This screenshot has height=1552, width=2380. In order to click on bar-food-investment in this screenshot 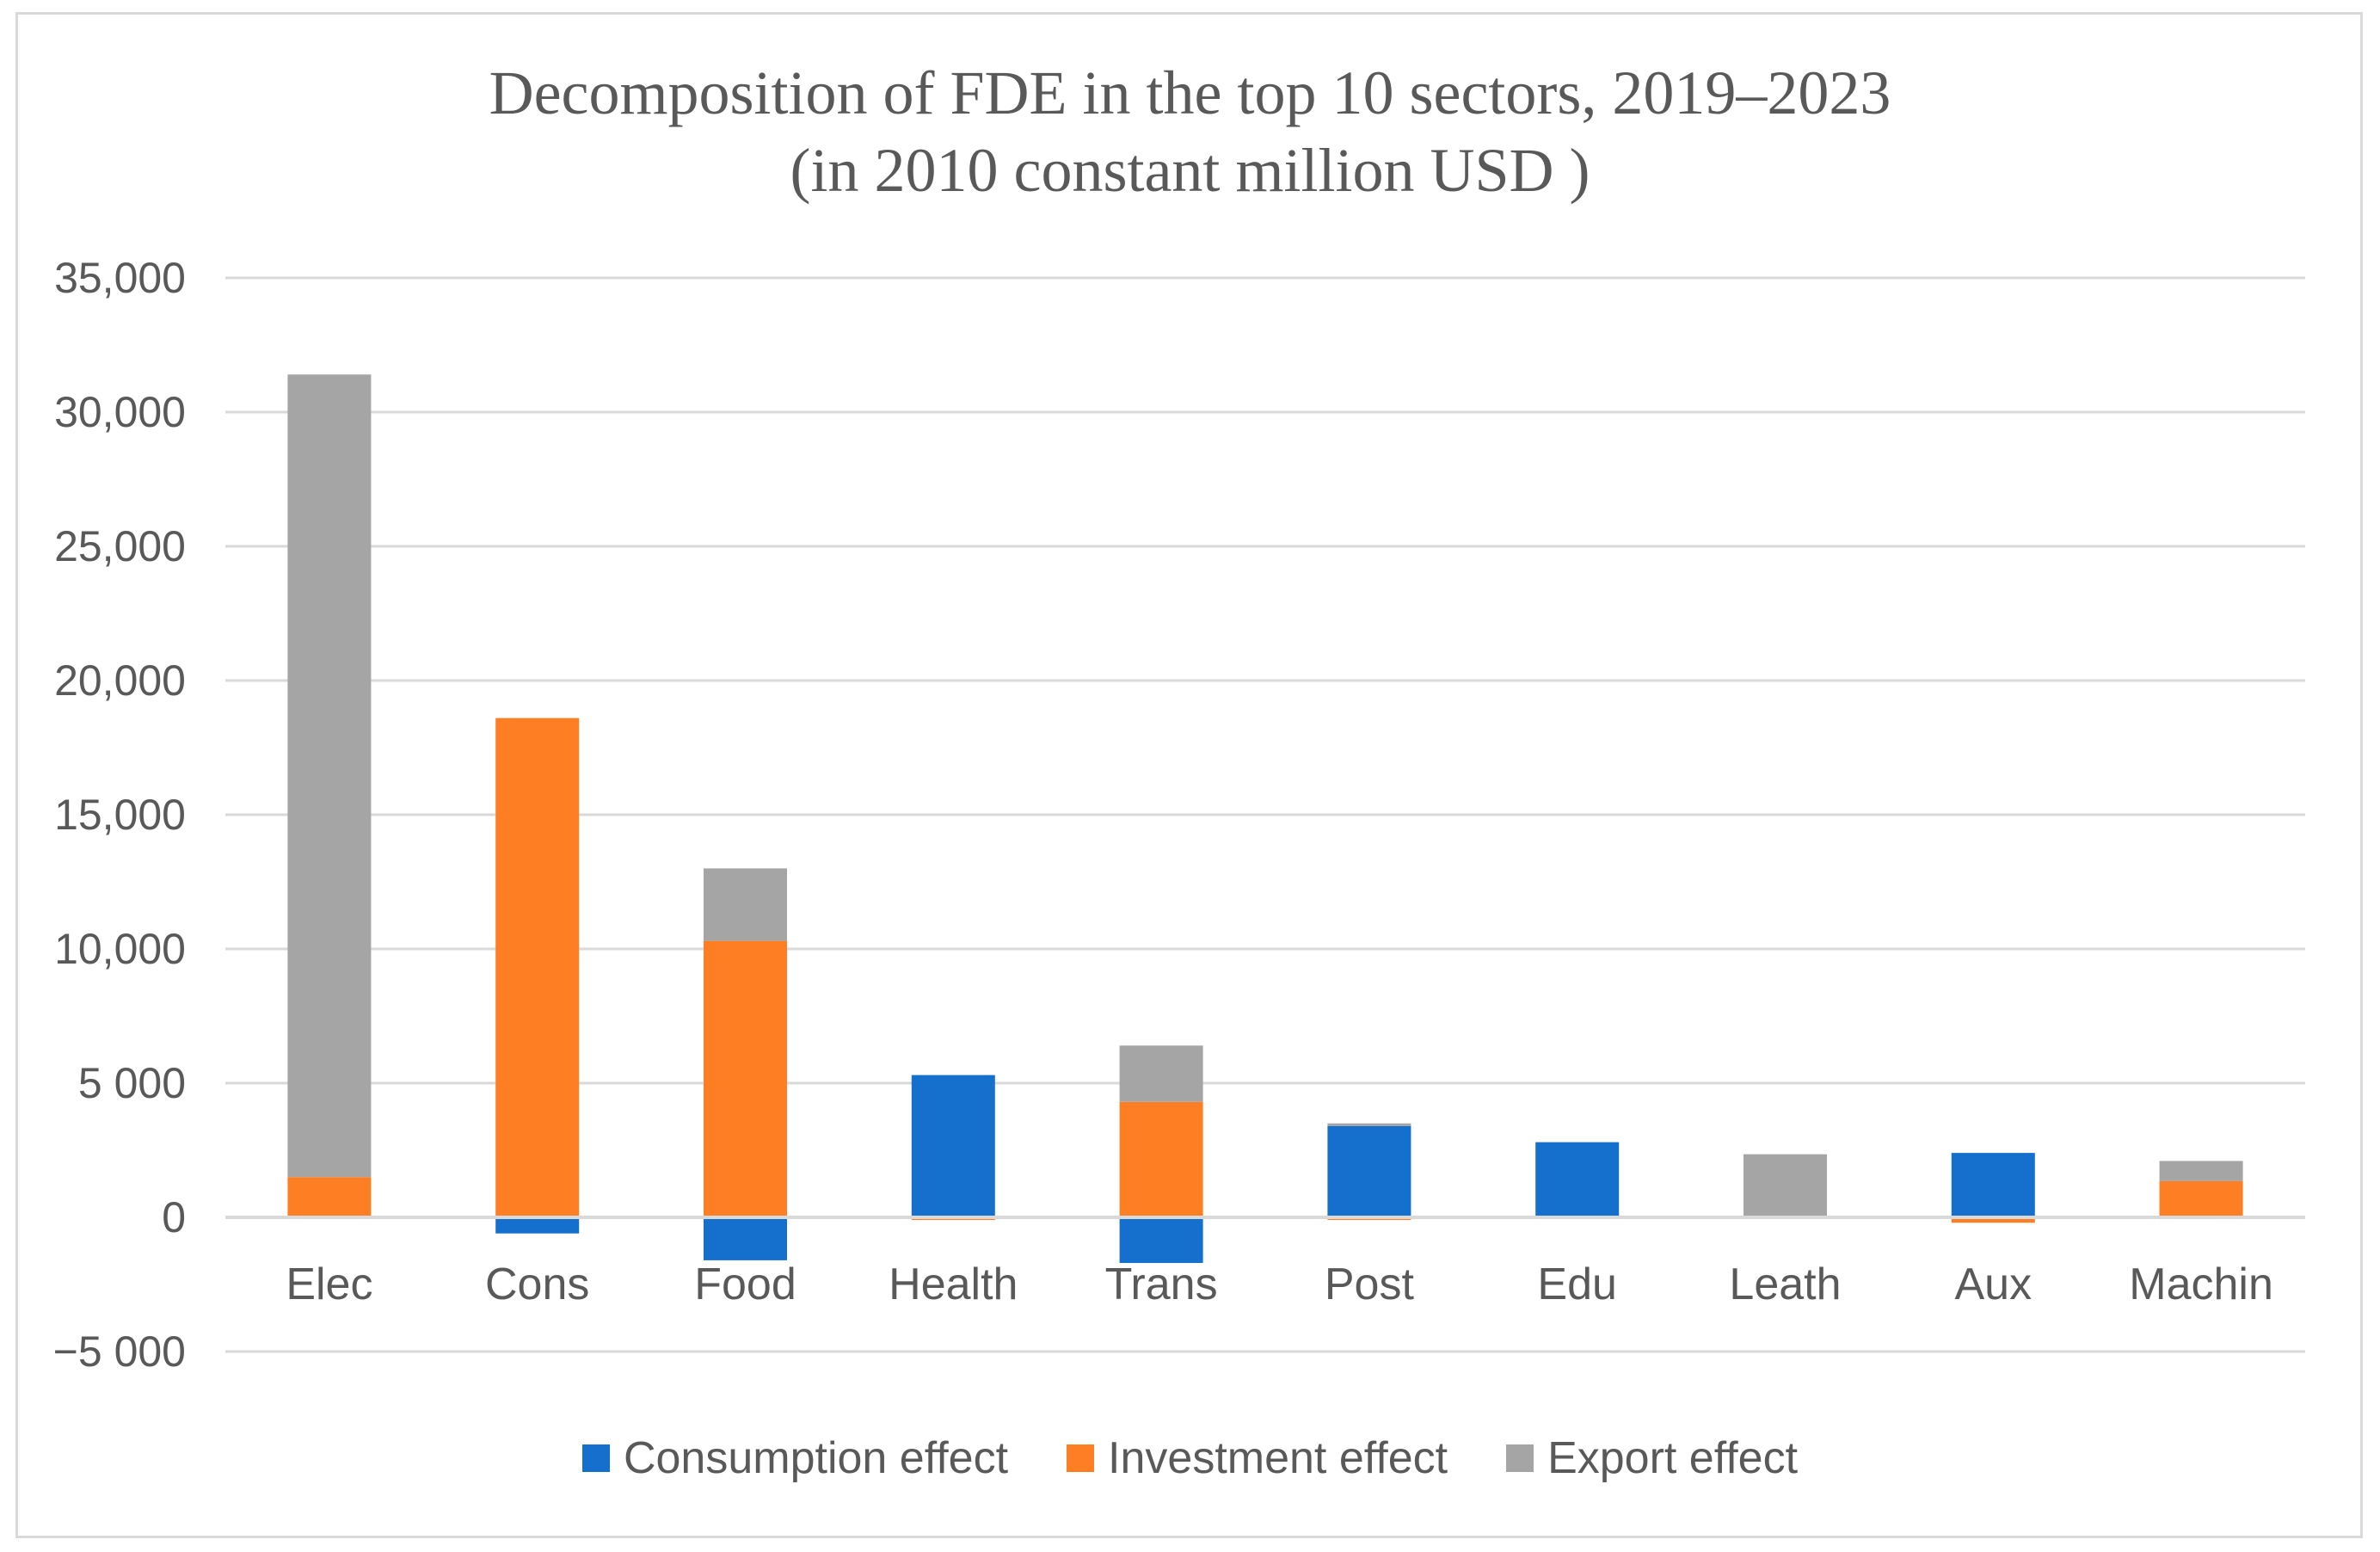, I will do `click(745, 1078)`.